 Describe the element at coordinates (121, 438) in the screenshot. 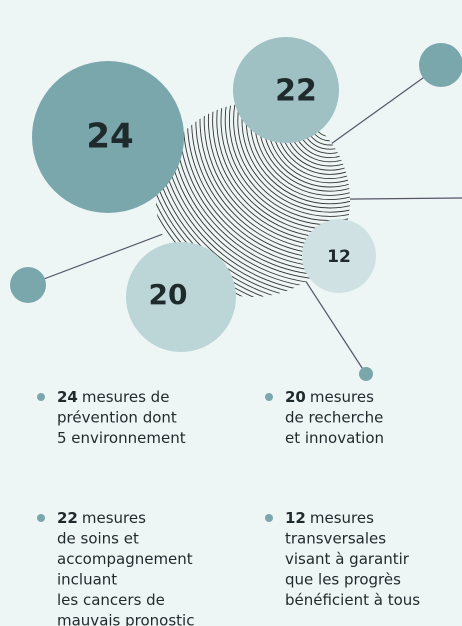

I see `legend-text: 5 environnement` at that location.